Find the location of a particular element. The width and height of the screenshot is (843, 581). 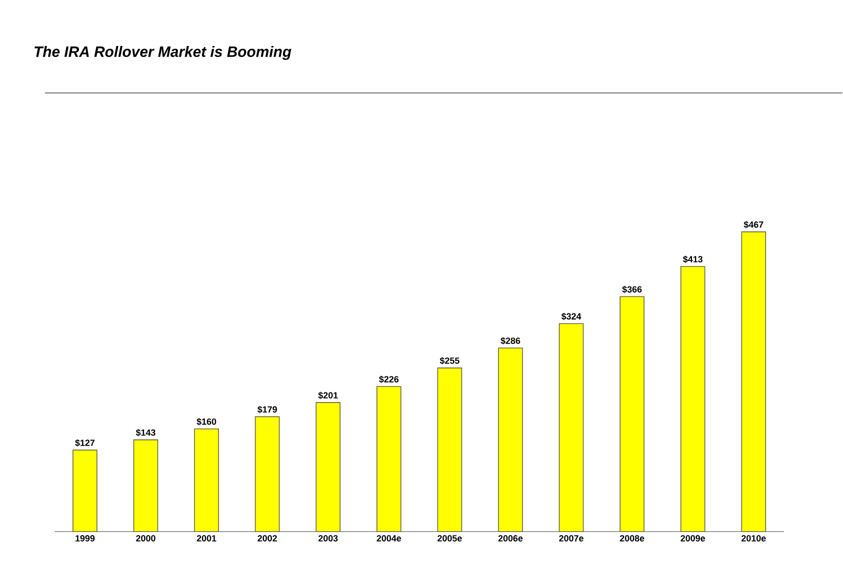

x-tick-label: 2000 is located at coordinates (146, 538).